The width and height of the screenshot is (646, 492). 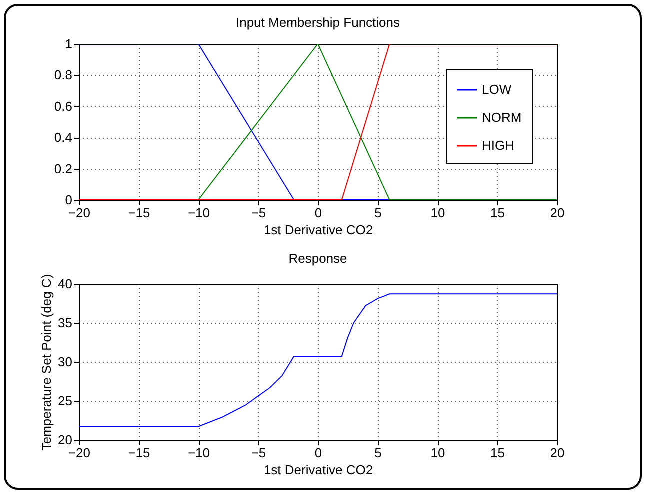 I want to click on y-tick-label: 30, so click(x=65, y=362).